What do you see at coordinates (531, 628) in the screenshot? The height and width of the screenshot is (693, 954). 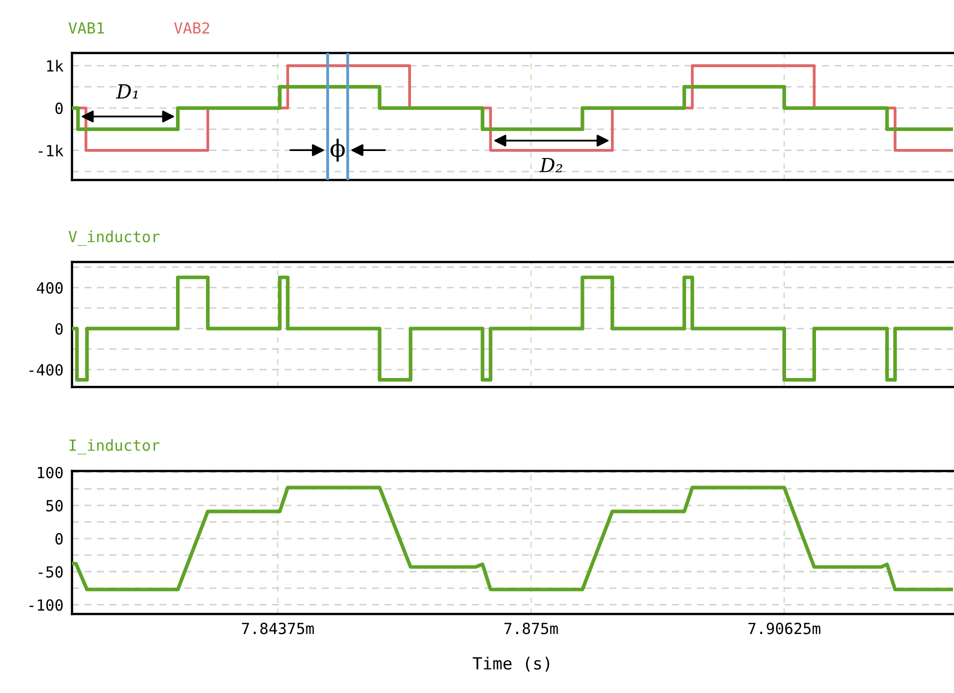 I see `x-tick-label: 7.875m` at bounding box center [531, 628].